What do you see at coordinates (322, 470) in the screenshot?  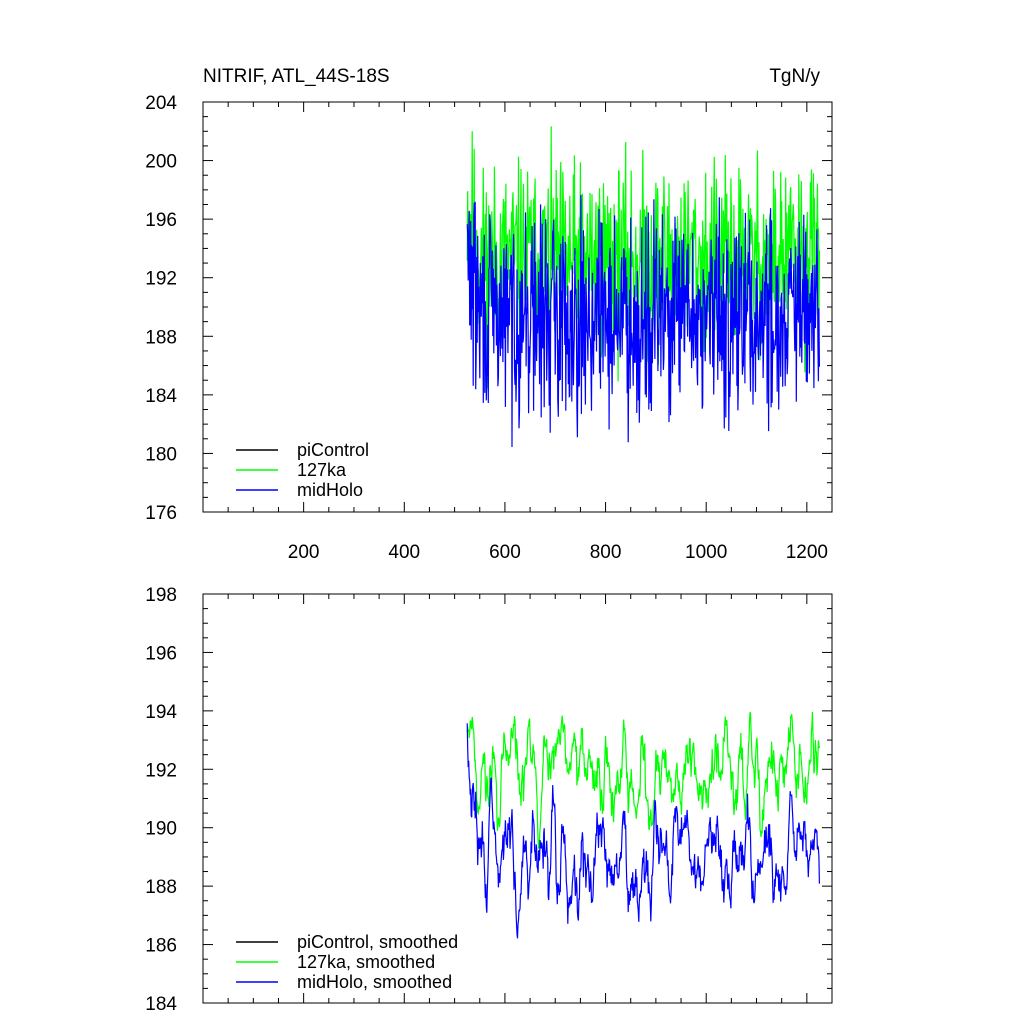 I see `legend-label: 127ka` at bounding box center [322, 470].